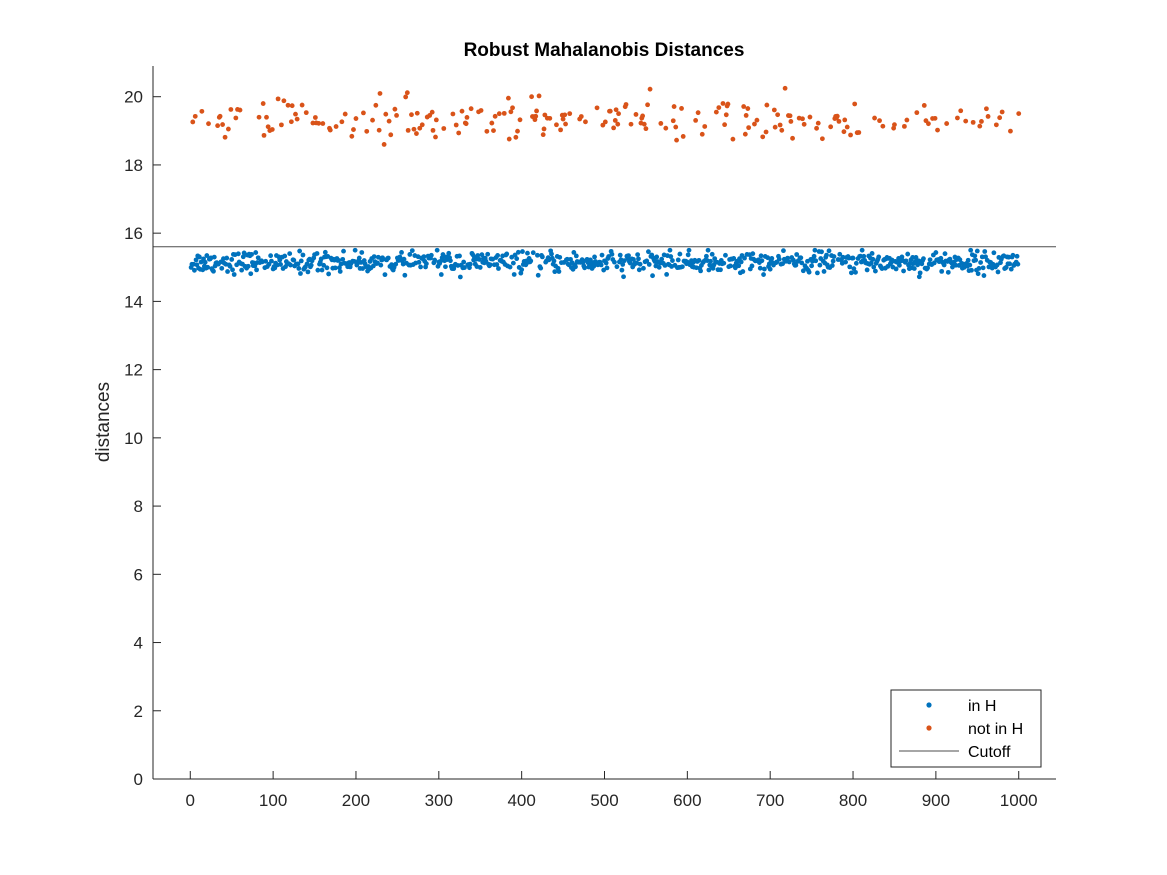  I want to click on legend-marker-not-in-h, so click(929, 728).